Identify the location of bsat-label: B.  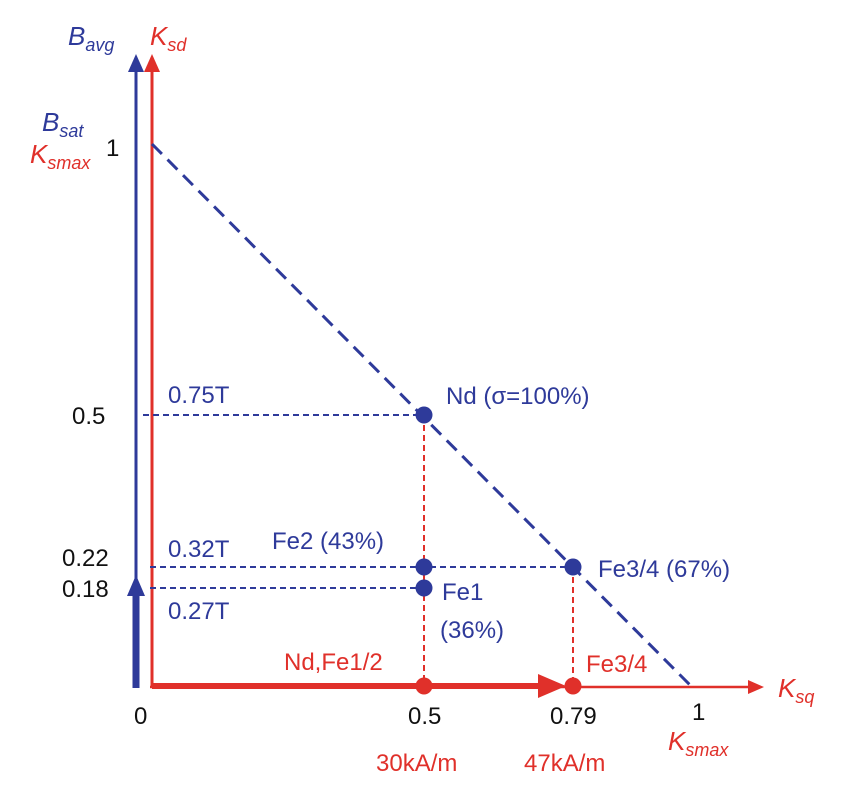
(50, 122).